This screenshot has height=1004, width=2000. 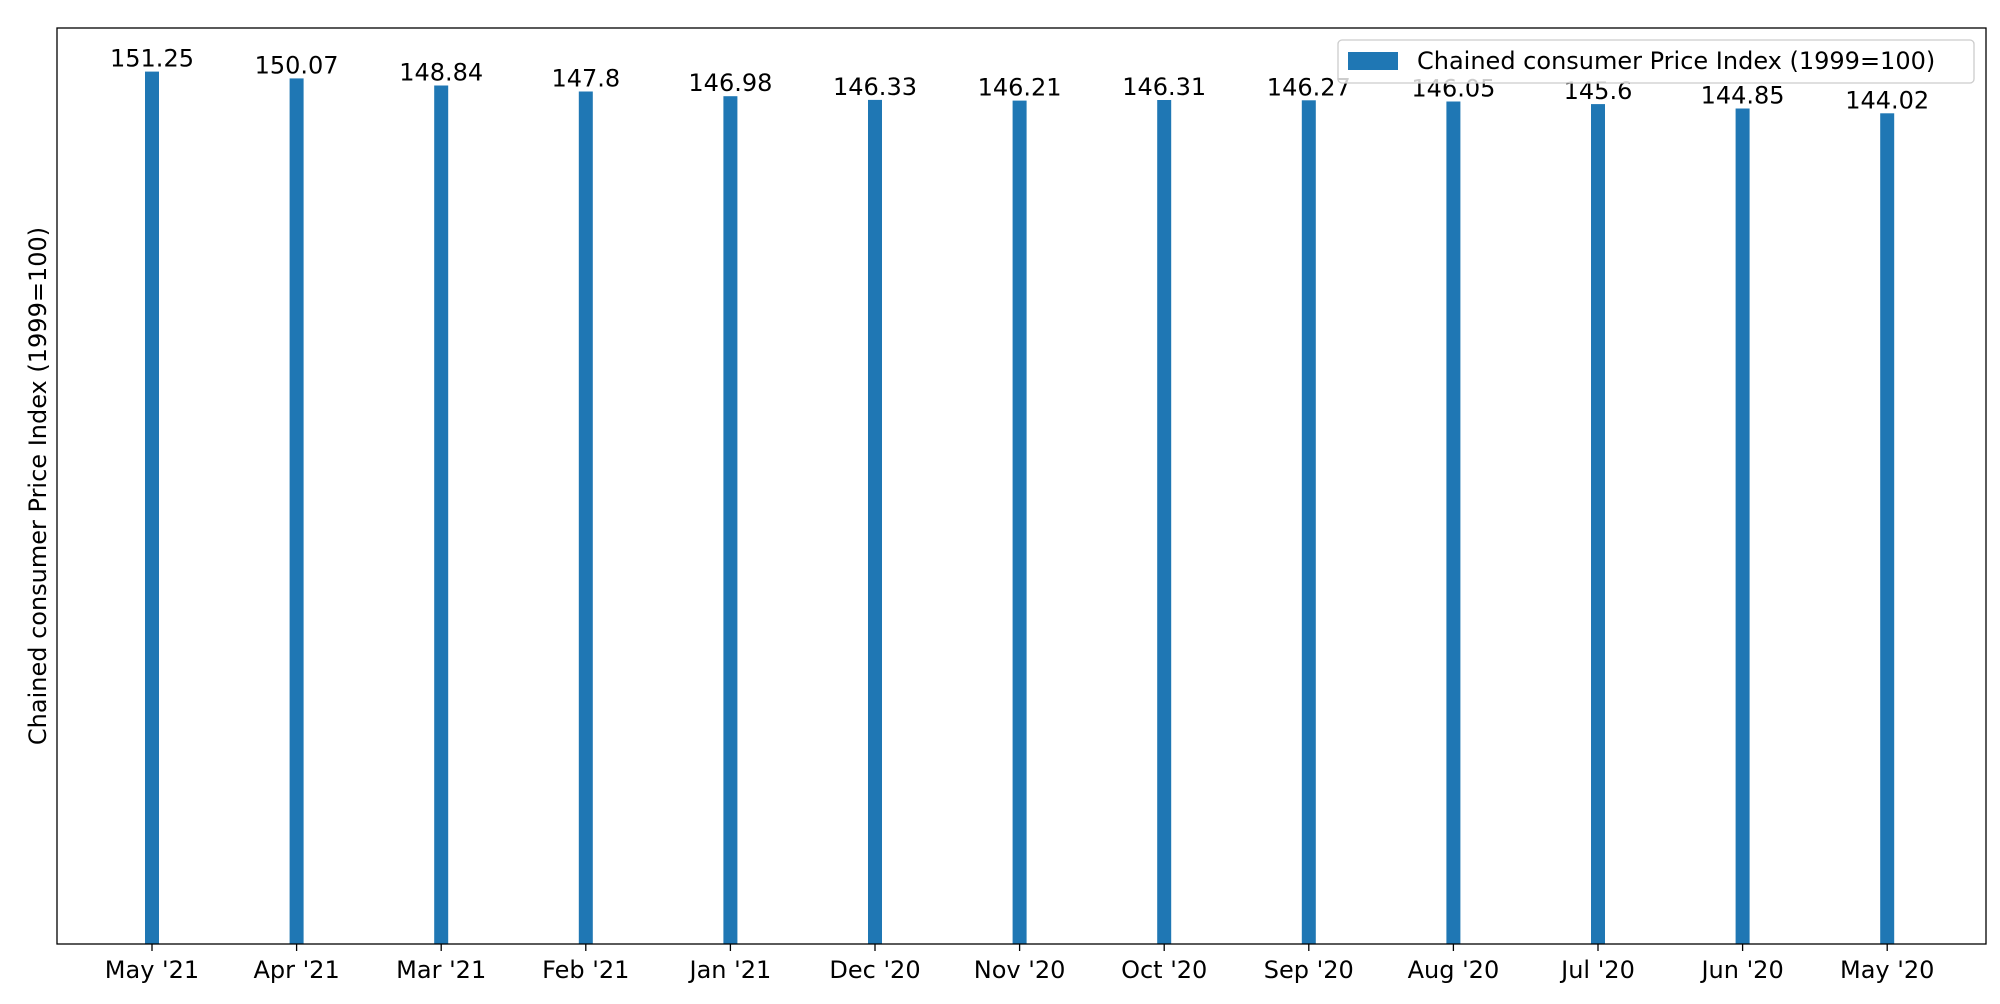 What do you see at coordinates (1743, 96) in the screenshot?
I see `bar-value-label: 144.85` at bounding box center [1743, 96].